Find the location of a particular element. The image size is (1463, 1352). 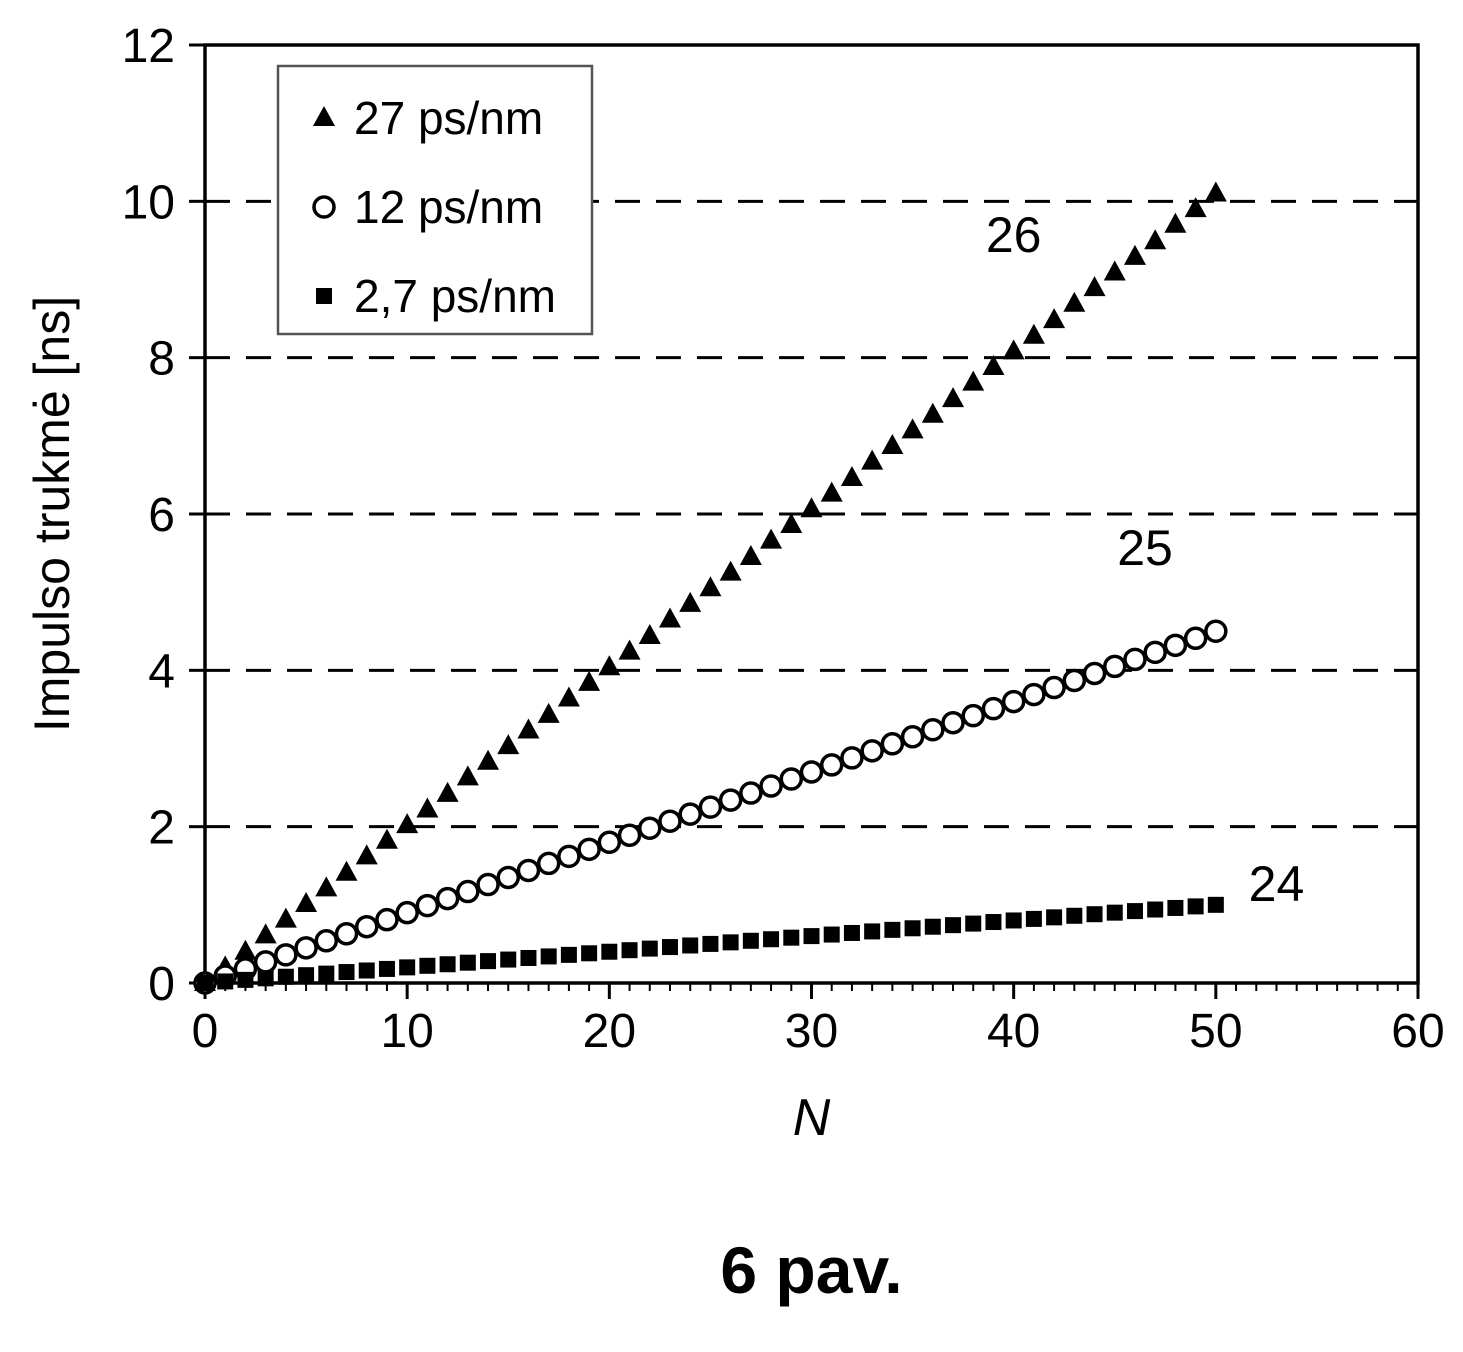

y-axis-ticks: 0 2 4 6 8 10 12 is located at coordinates (163, 515).